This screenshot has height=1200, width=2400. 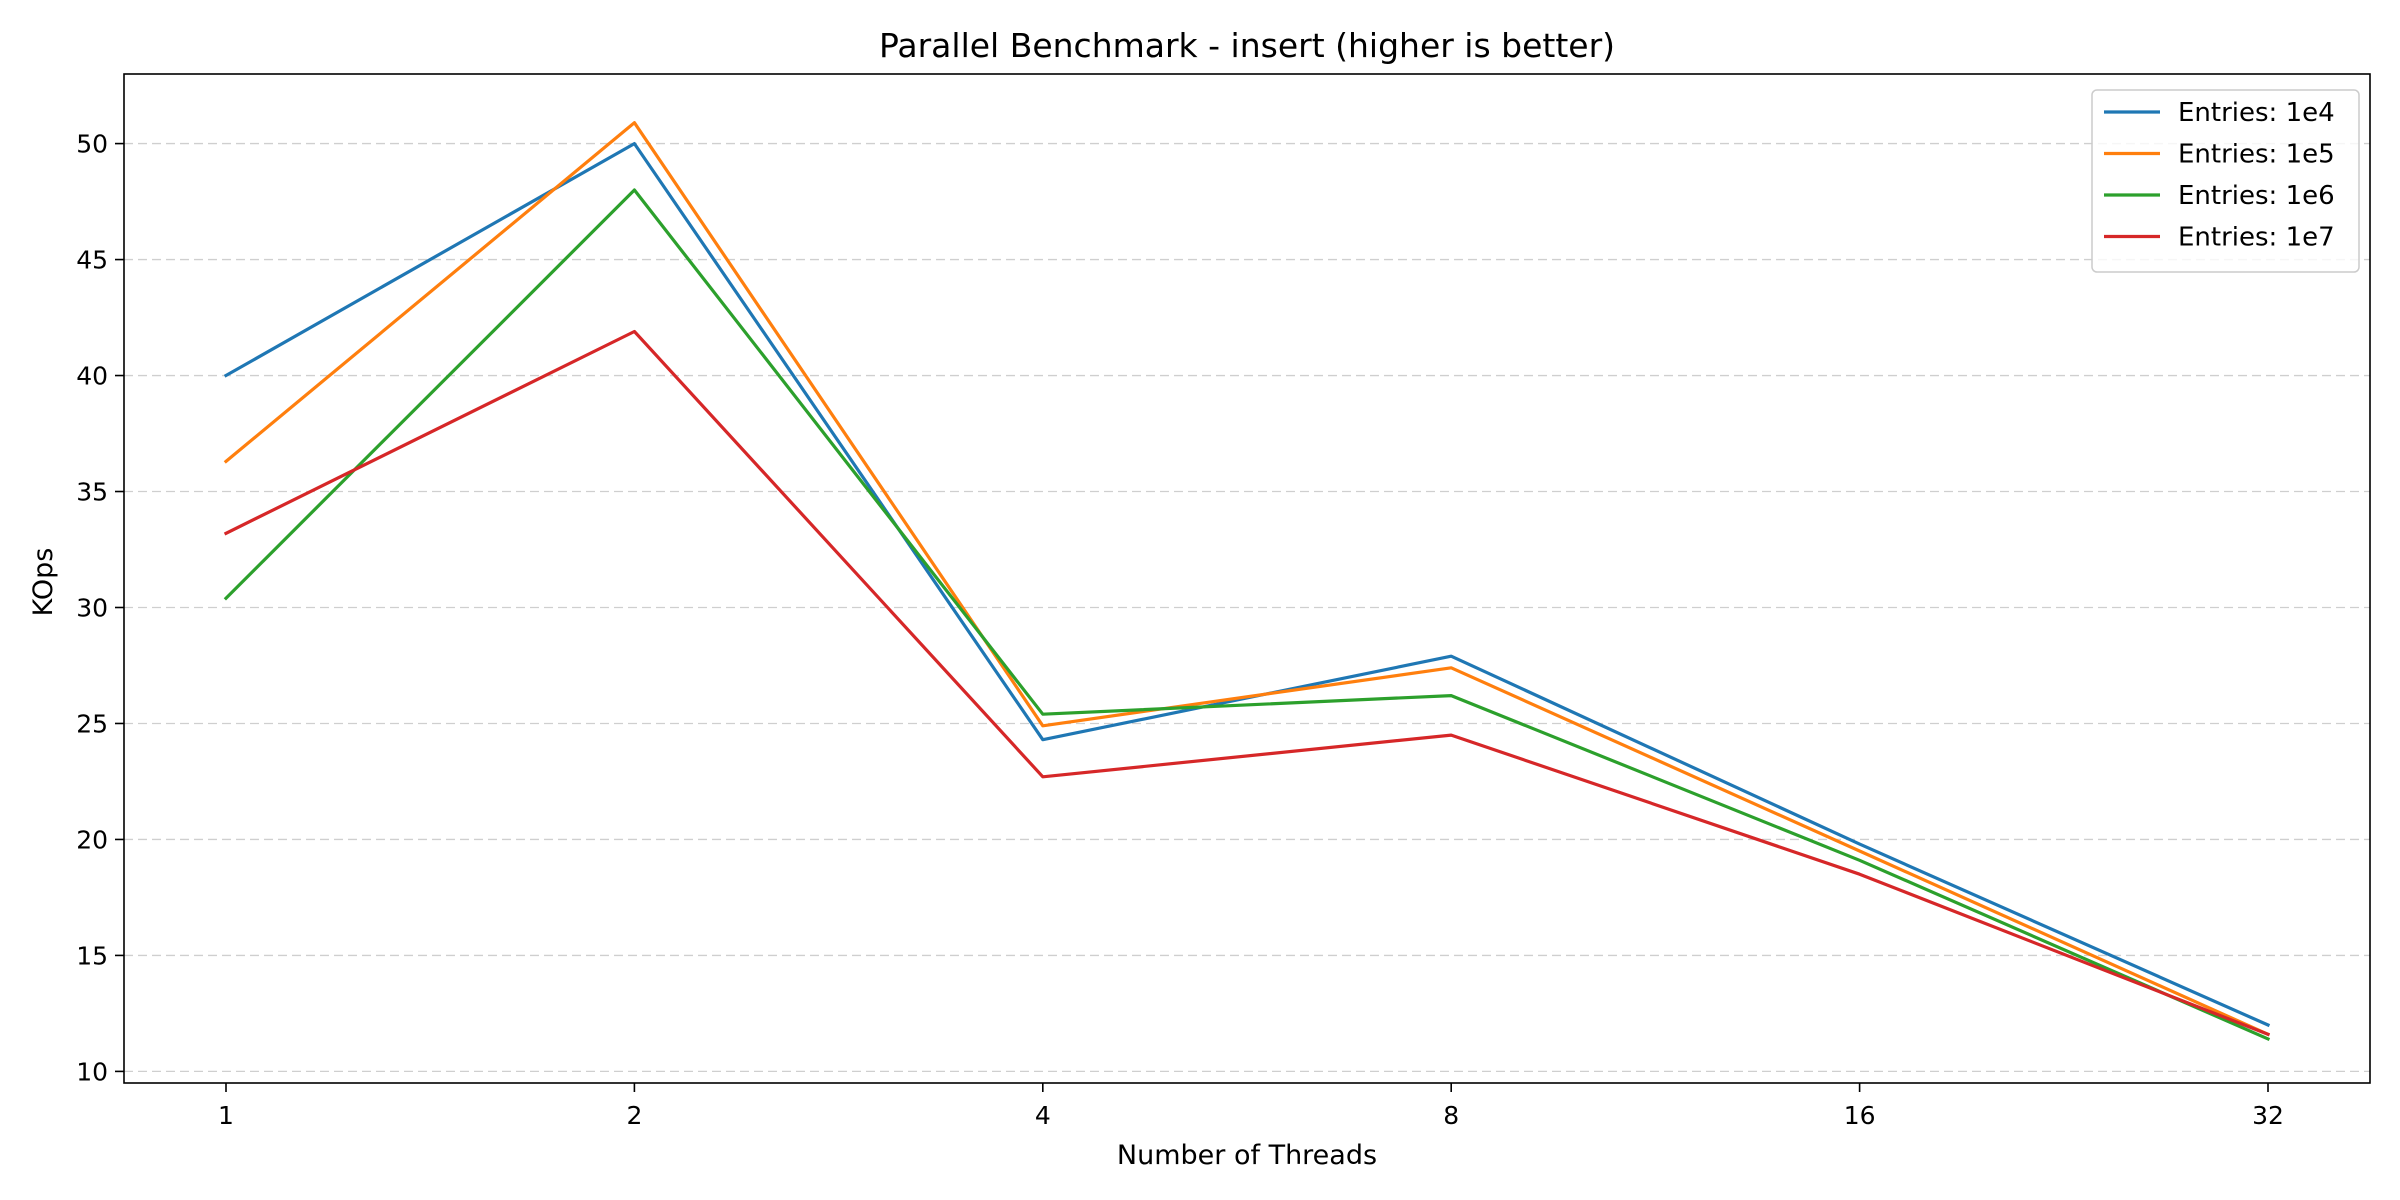 I want to click on x-tick-label: 4, so click(x=1043, y=1115).